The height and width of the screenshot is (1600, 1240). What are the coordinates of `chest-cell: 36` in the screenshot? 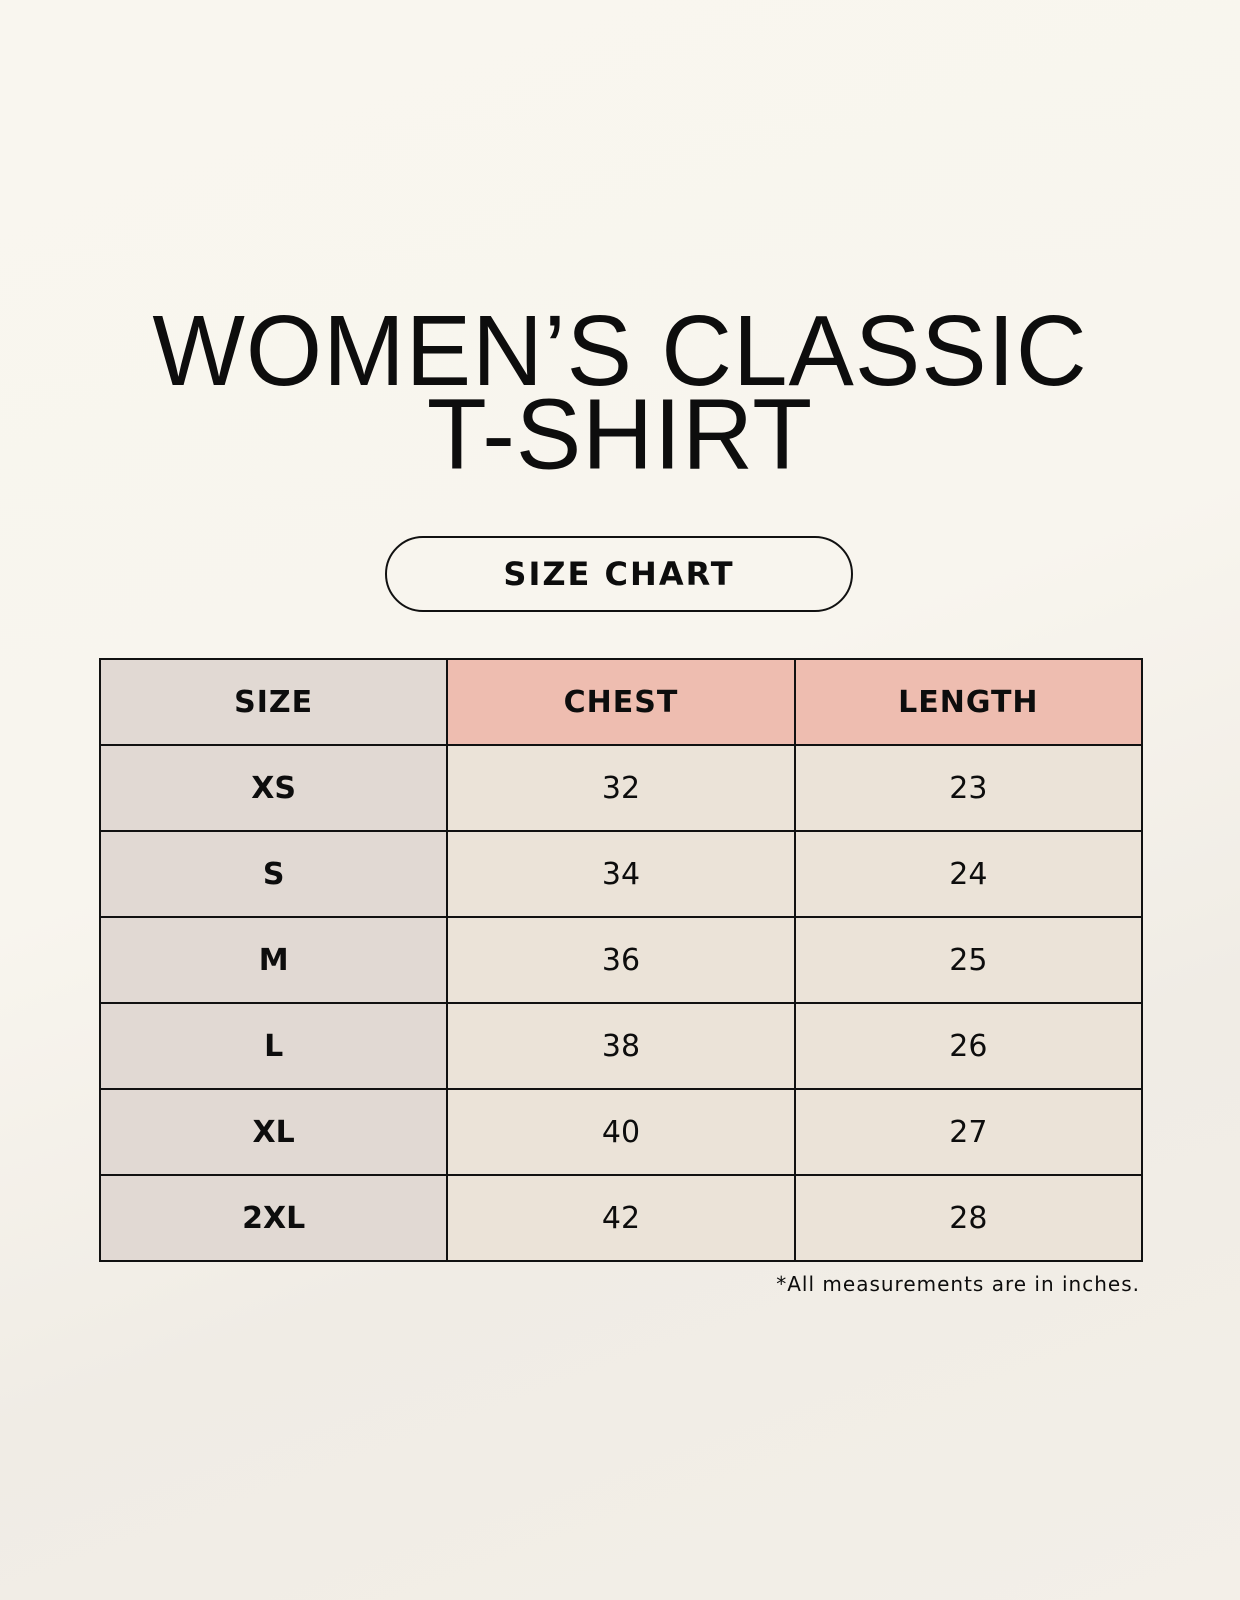 It's located at (621, 960).